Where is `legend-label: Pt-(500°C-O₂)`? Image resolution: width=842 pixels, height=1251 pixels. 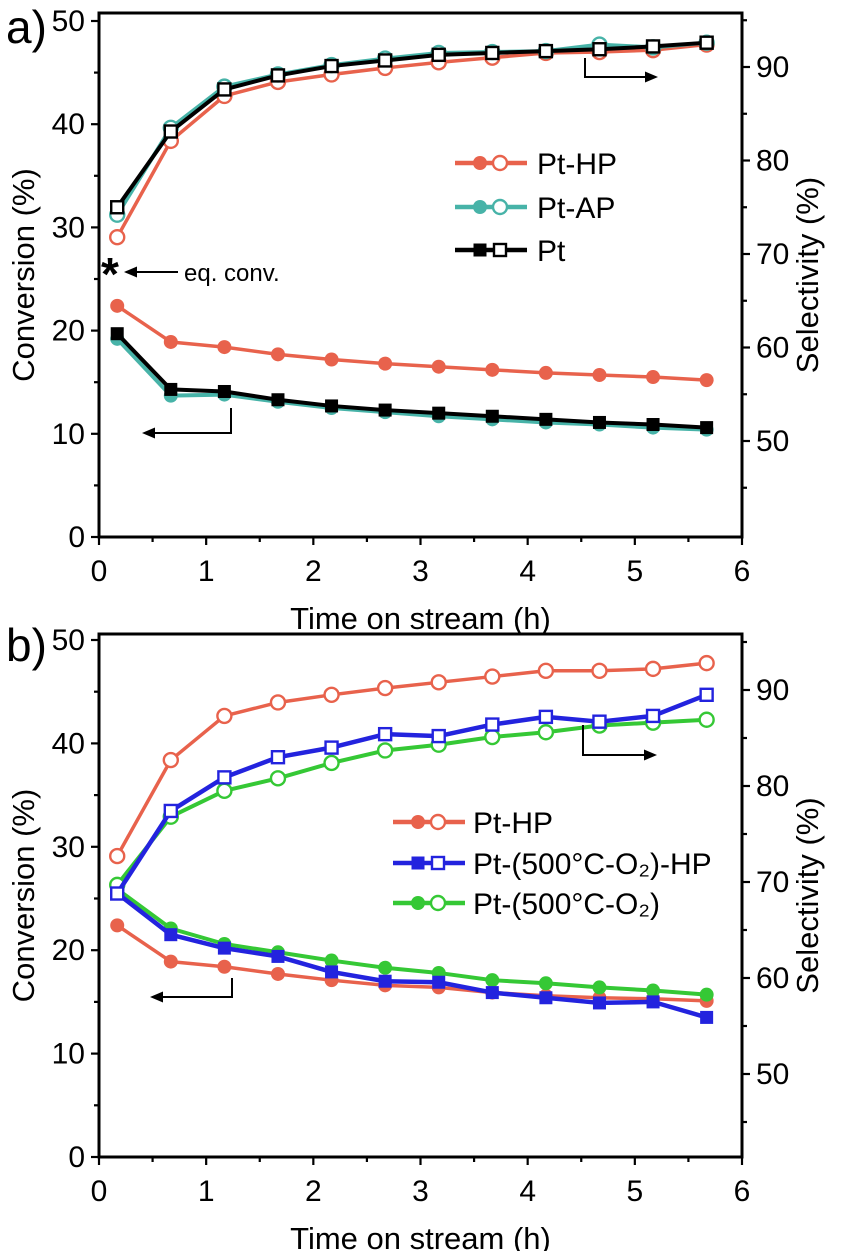 legend-label: Pt-(500°C-O₂) is located at coordinates (566, 904).